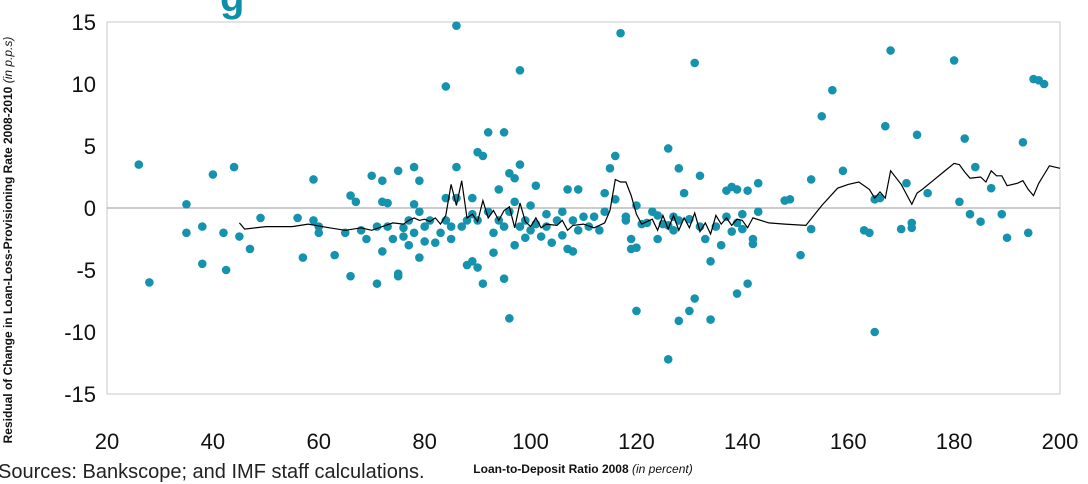 The image size is (1088, 484). What do you see at coordinates (742, 441) in the screenshot?
I see `x-tick-label: 140` at bounding box center [742, 441].